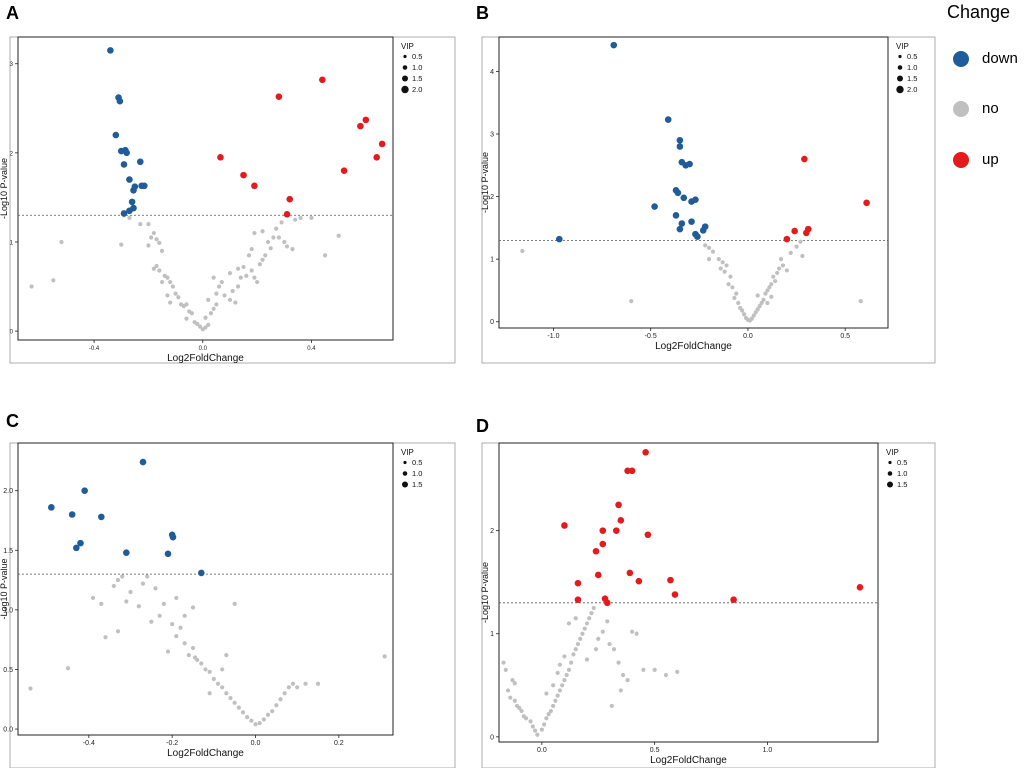  I want to click on panel-b-xtick-label: 0.0, so click(748, 336).